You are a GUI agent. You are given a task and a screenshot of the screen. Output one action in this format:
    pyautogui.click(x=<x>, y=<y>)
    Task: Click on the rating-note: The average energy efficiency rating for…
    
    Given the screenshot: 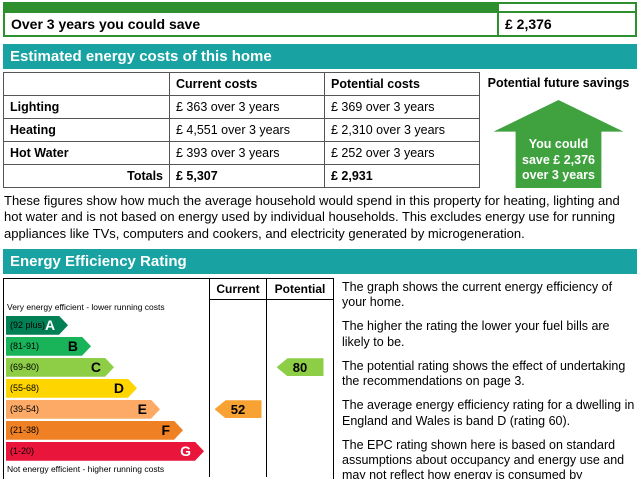 What is the action you would take?
    pyautogui.click(x=488, y=413)
    